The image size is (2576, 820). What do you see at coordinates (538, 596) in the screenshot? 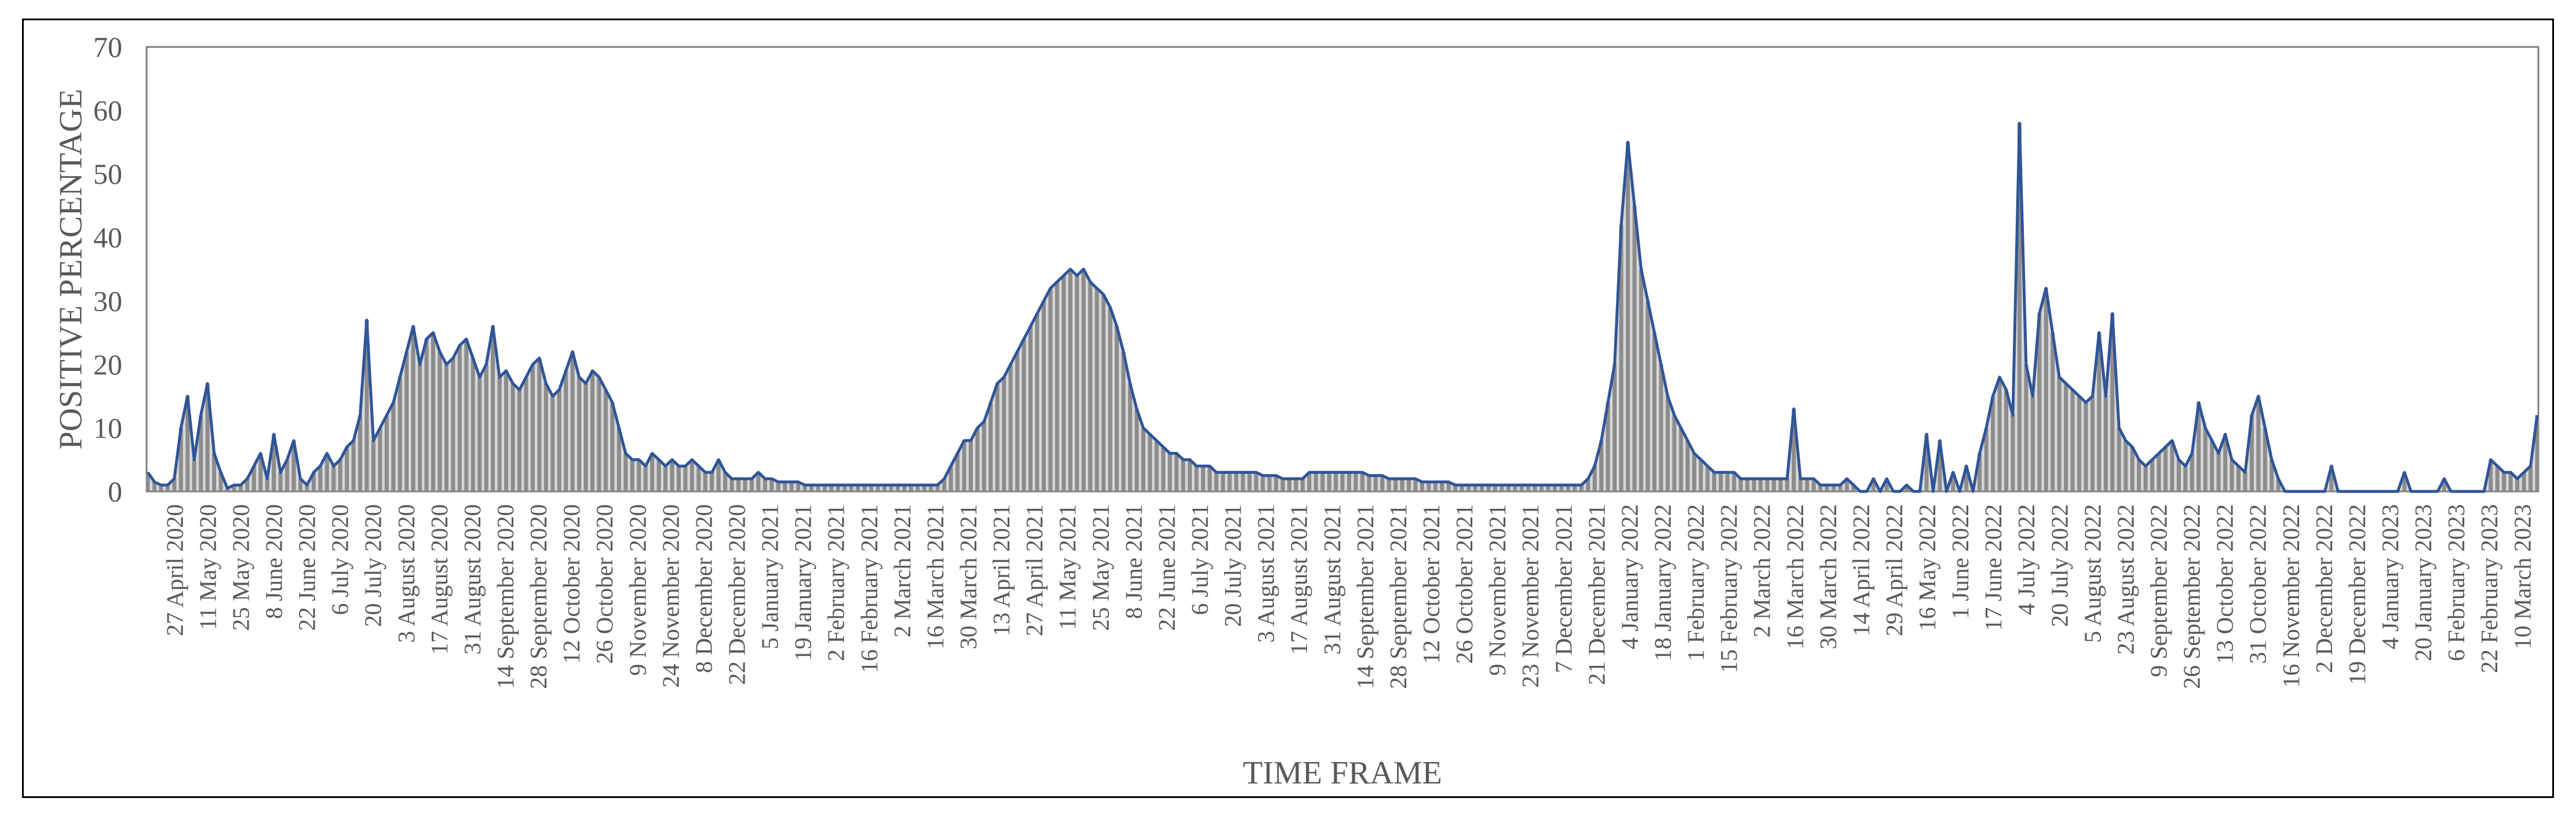
I see `x-tick-label: 28 September 2020` at bounding box center [538, 596].